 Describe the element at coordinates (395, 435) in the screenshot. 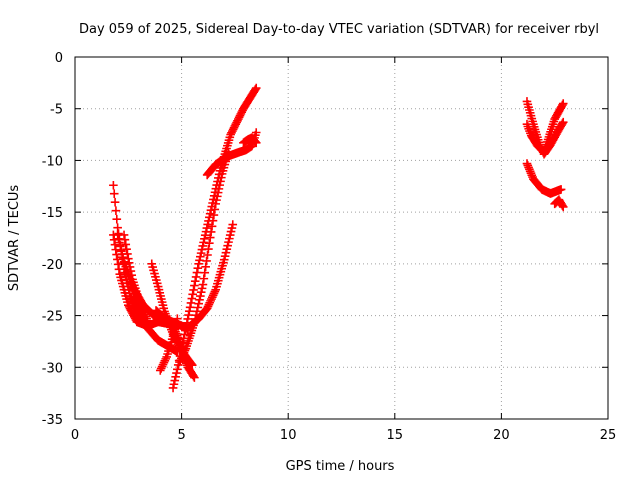

I see `x-tick-label: 15` at that location.